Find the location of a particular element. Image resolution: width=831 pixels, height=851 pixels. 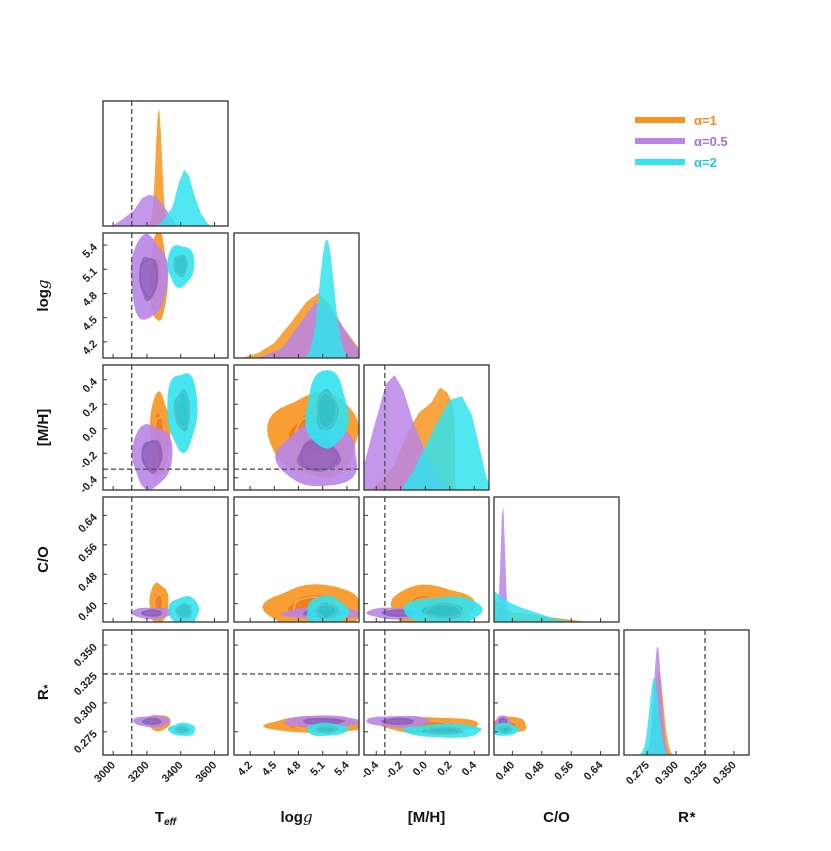

marginal-α=2-rstar is located at coordinates (686, 716).